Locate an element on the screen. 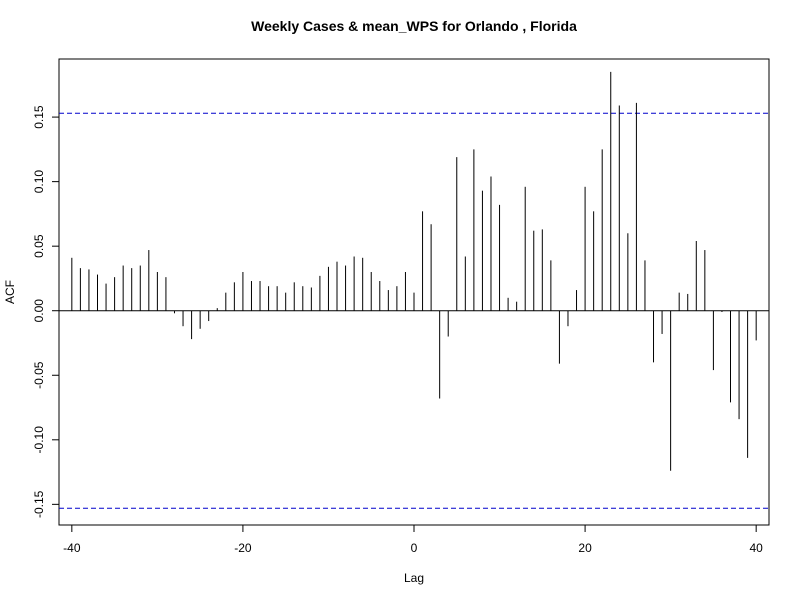 This screenshot has height=600, width=800. y-tick-label: -0.15 is located at coordinates (39, 504).